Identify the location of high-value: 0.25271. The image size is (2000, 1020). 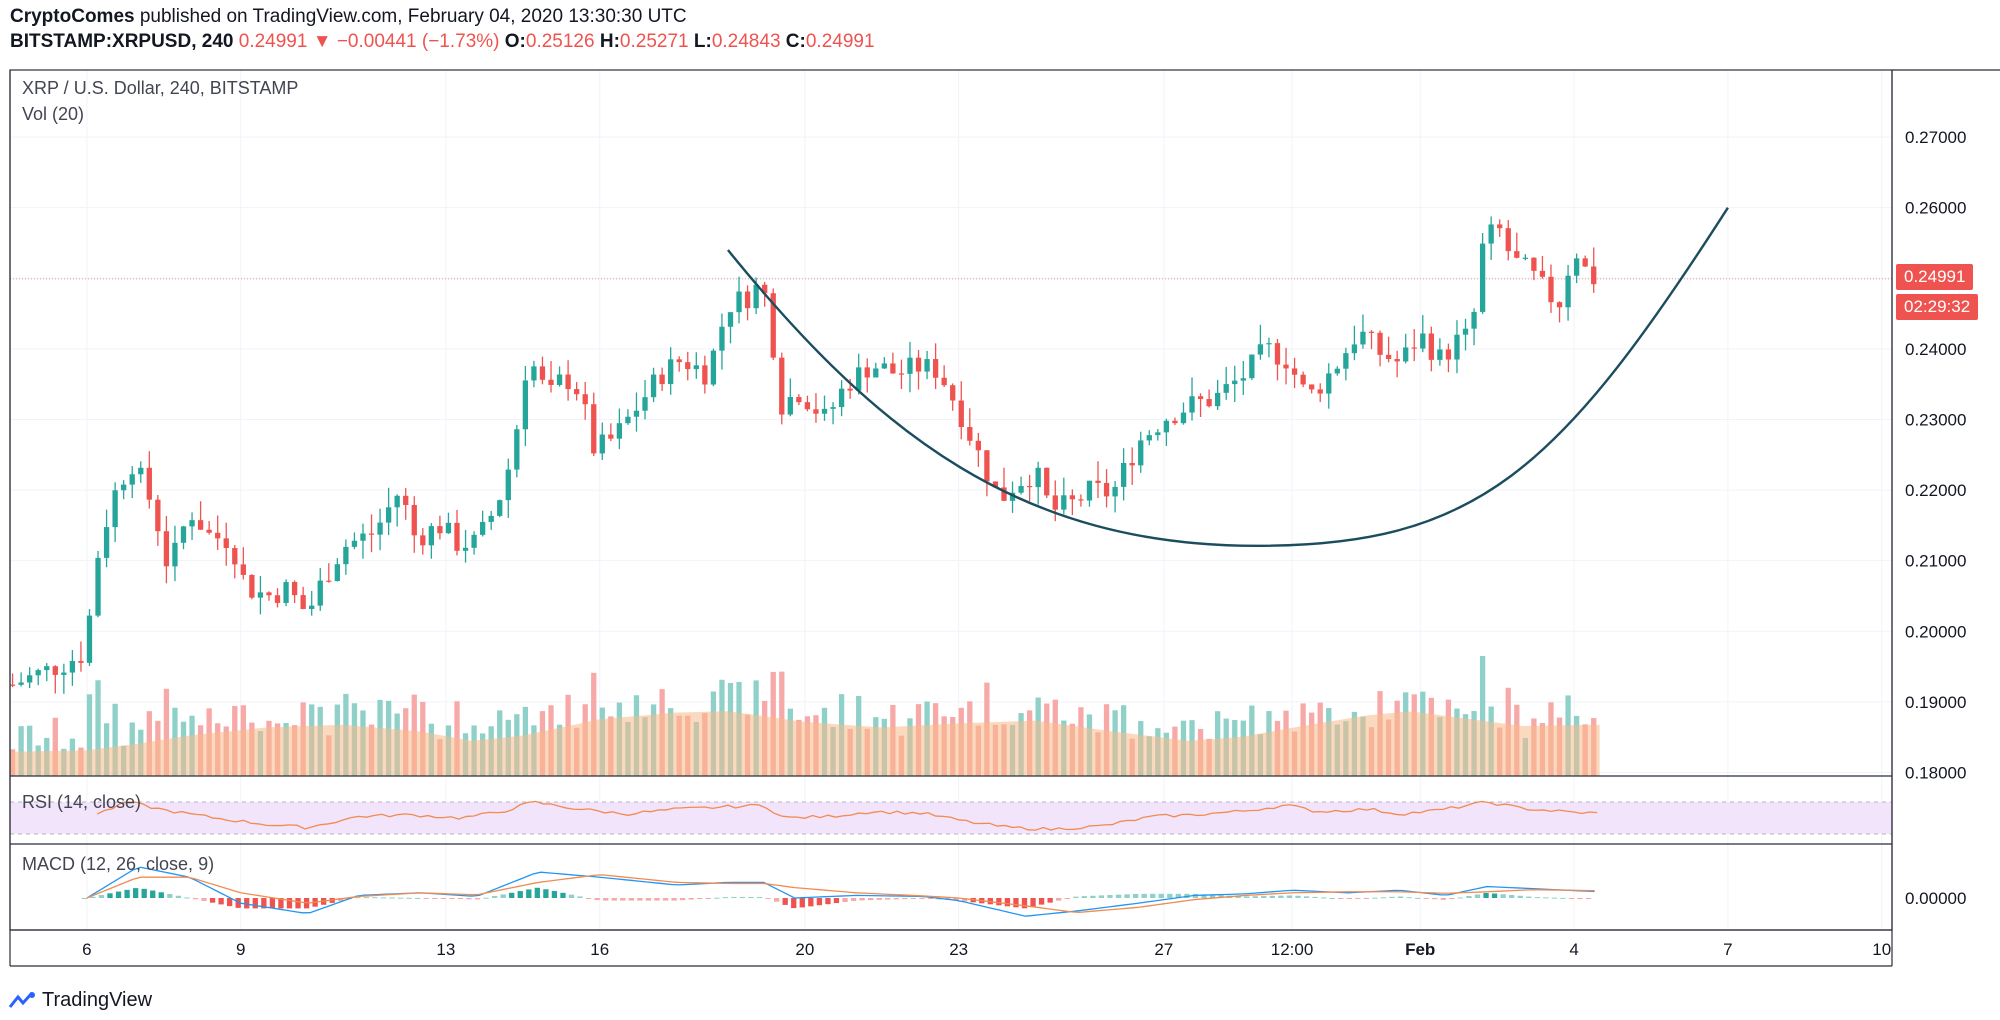
(654, 41).